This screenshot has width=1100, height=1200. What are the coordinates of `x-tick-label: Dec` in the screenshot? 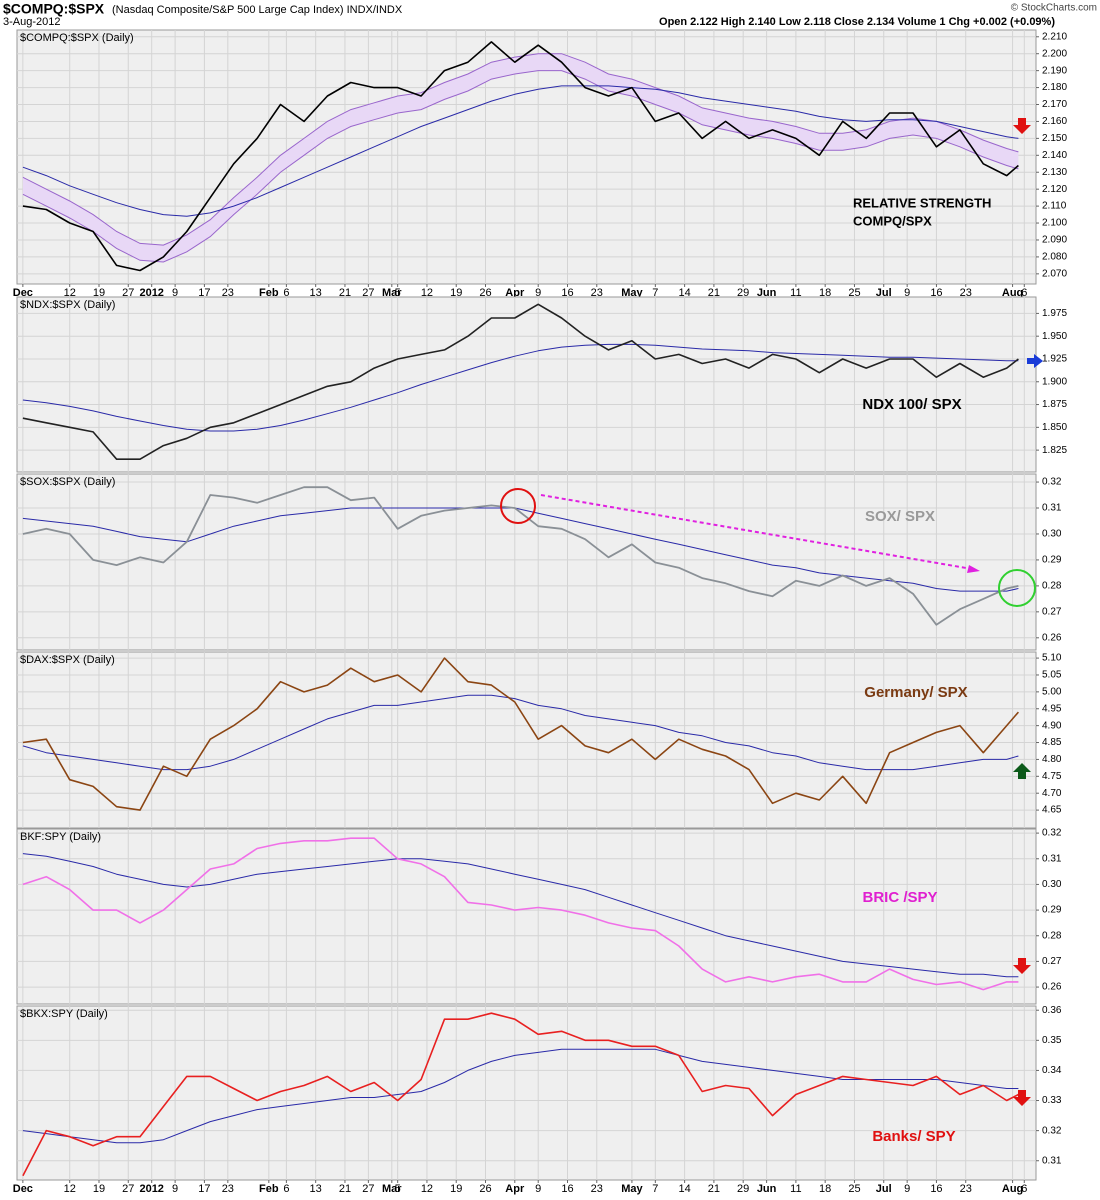 It's located at (23, 1189).